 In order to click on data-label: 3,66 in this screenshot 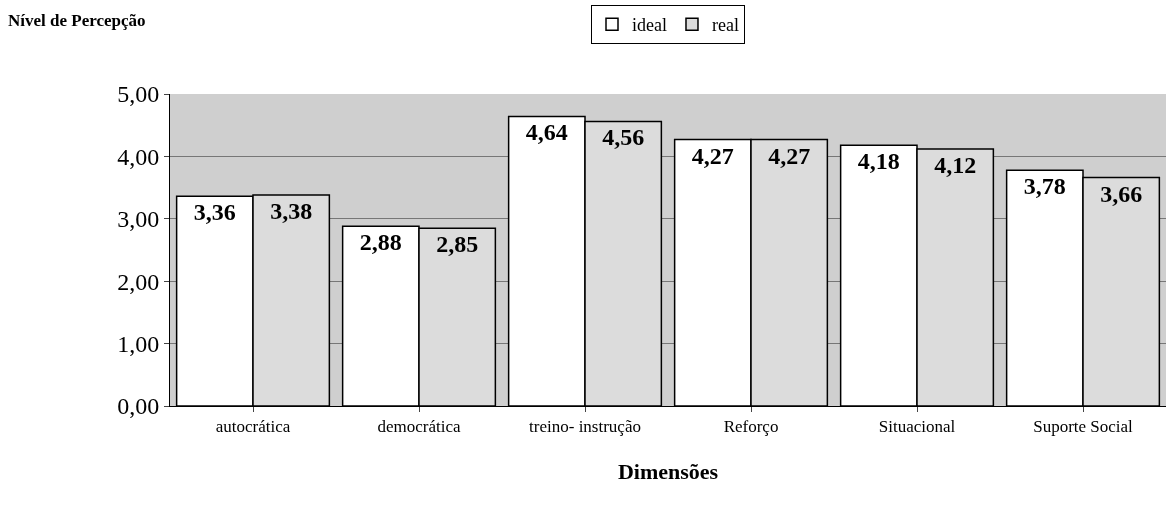, I will do `click(1121, 193)`.